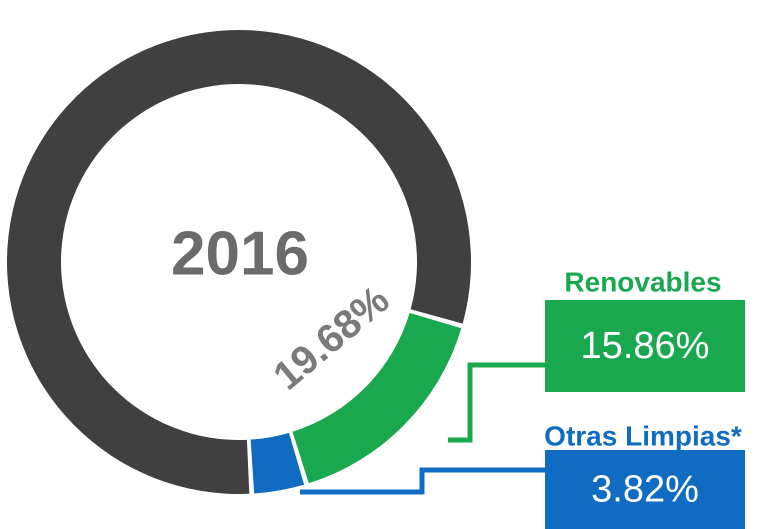 The height and width of the screenshot is (529, 783). I want to click on center-label: 2016, so click(240, 253).